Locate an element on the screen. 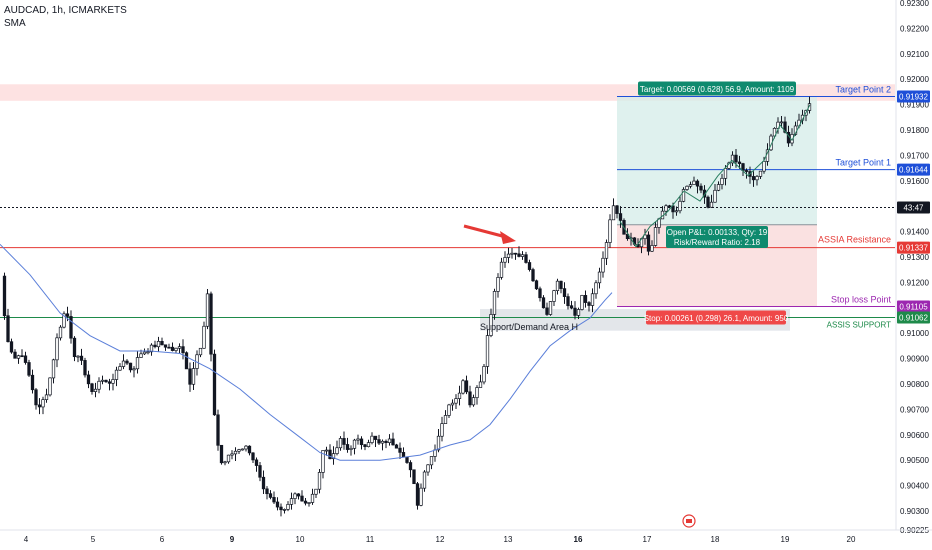 This screenshot has height=550, width=932. countdown-tag: 43:47 is located at coordinates (913, 207).